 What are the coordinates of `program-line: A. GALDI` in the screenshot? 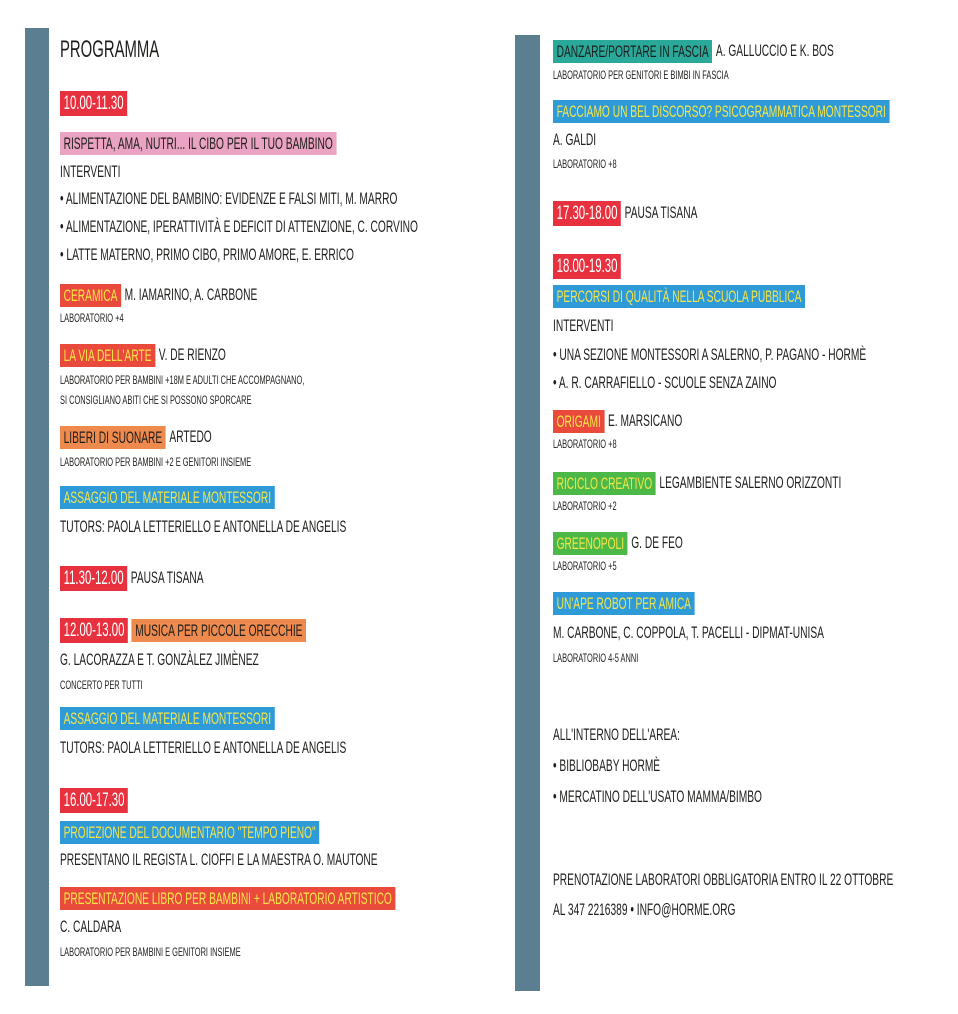 It's located at (574, 140).